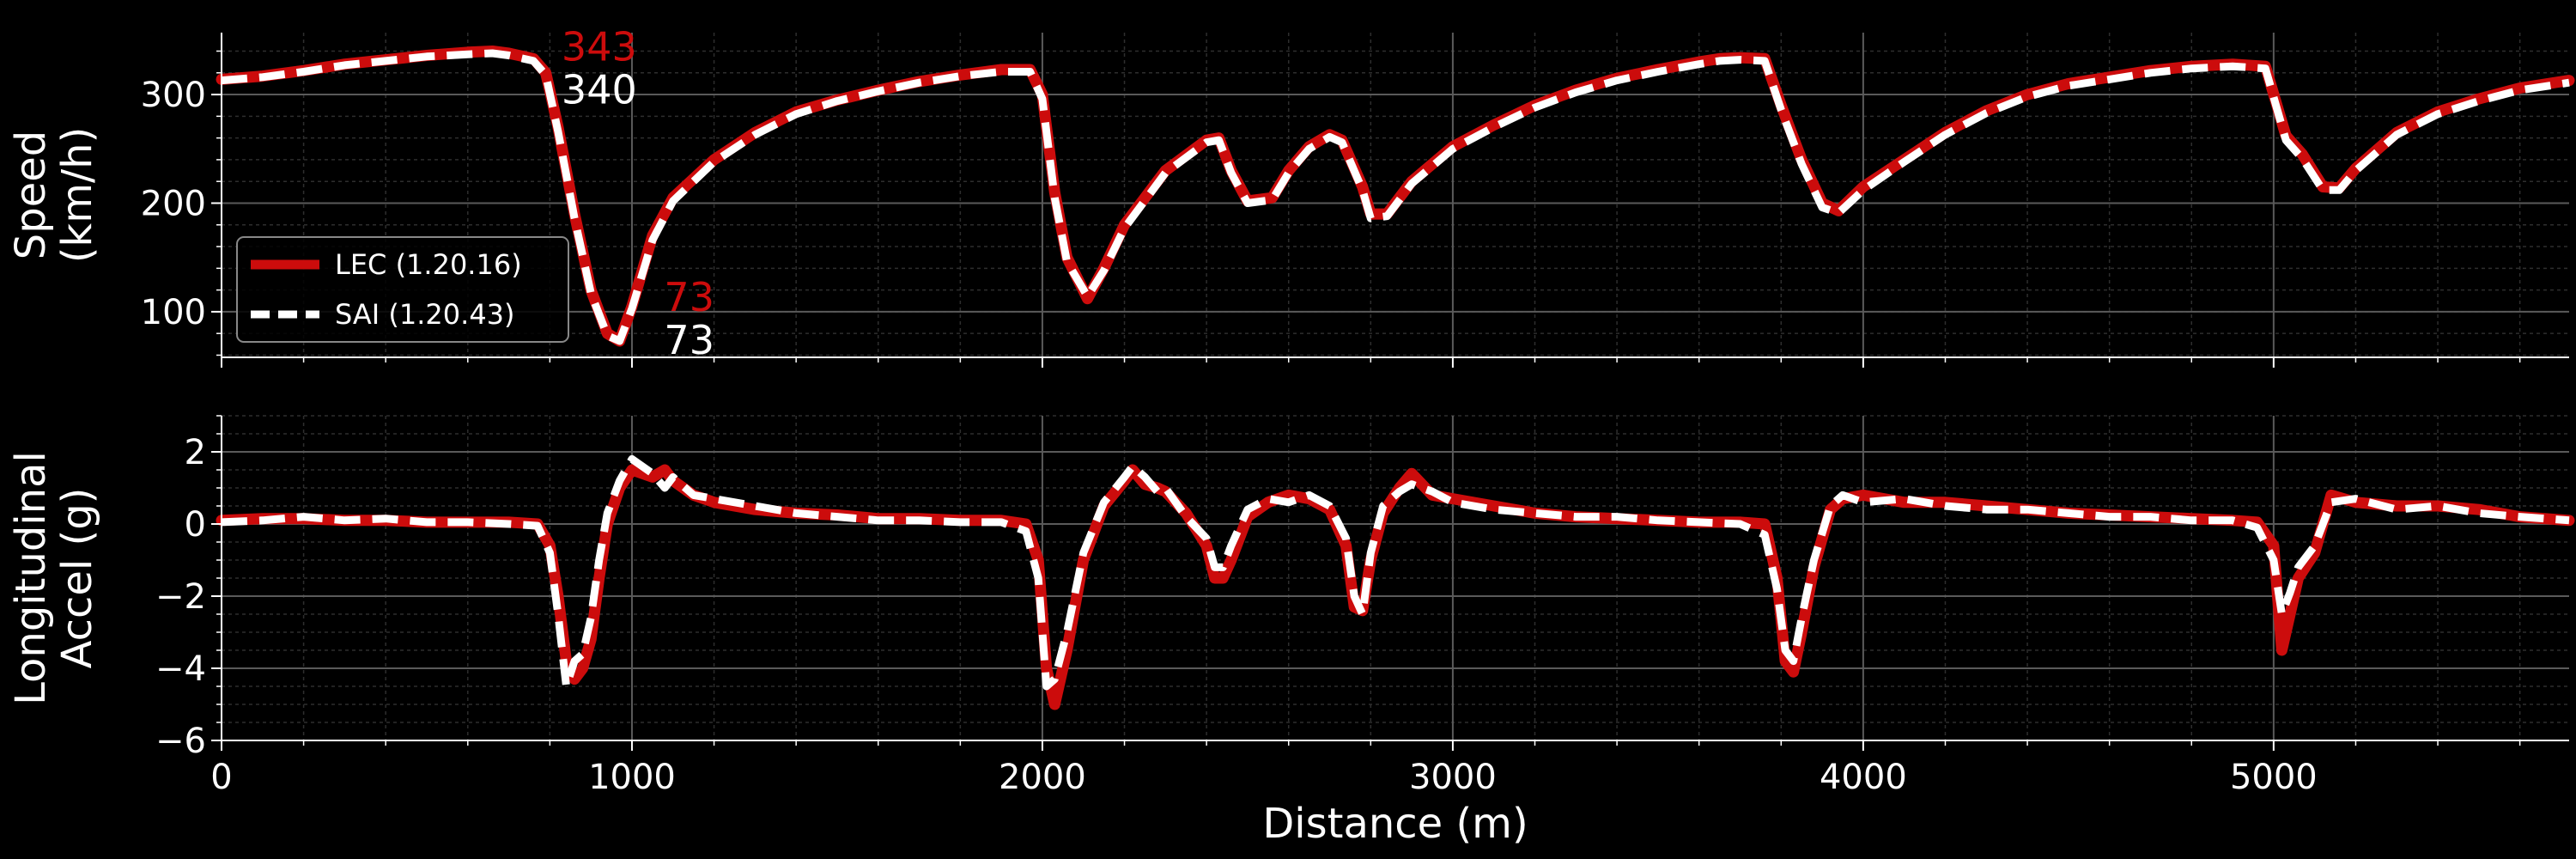 This screenshot has width=2576, height=859. What do you see at coordinates (31, 578) in the screenshot?
I see `accel-ylabel-line: Longitudinal` at bounding box center [31, 578].